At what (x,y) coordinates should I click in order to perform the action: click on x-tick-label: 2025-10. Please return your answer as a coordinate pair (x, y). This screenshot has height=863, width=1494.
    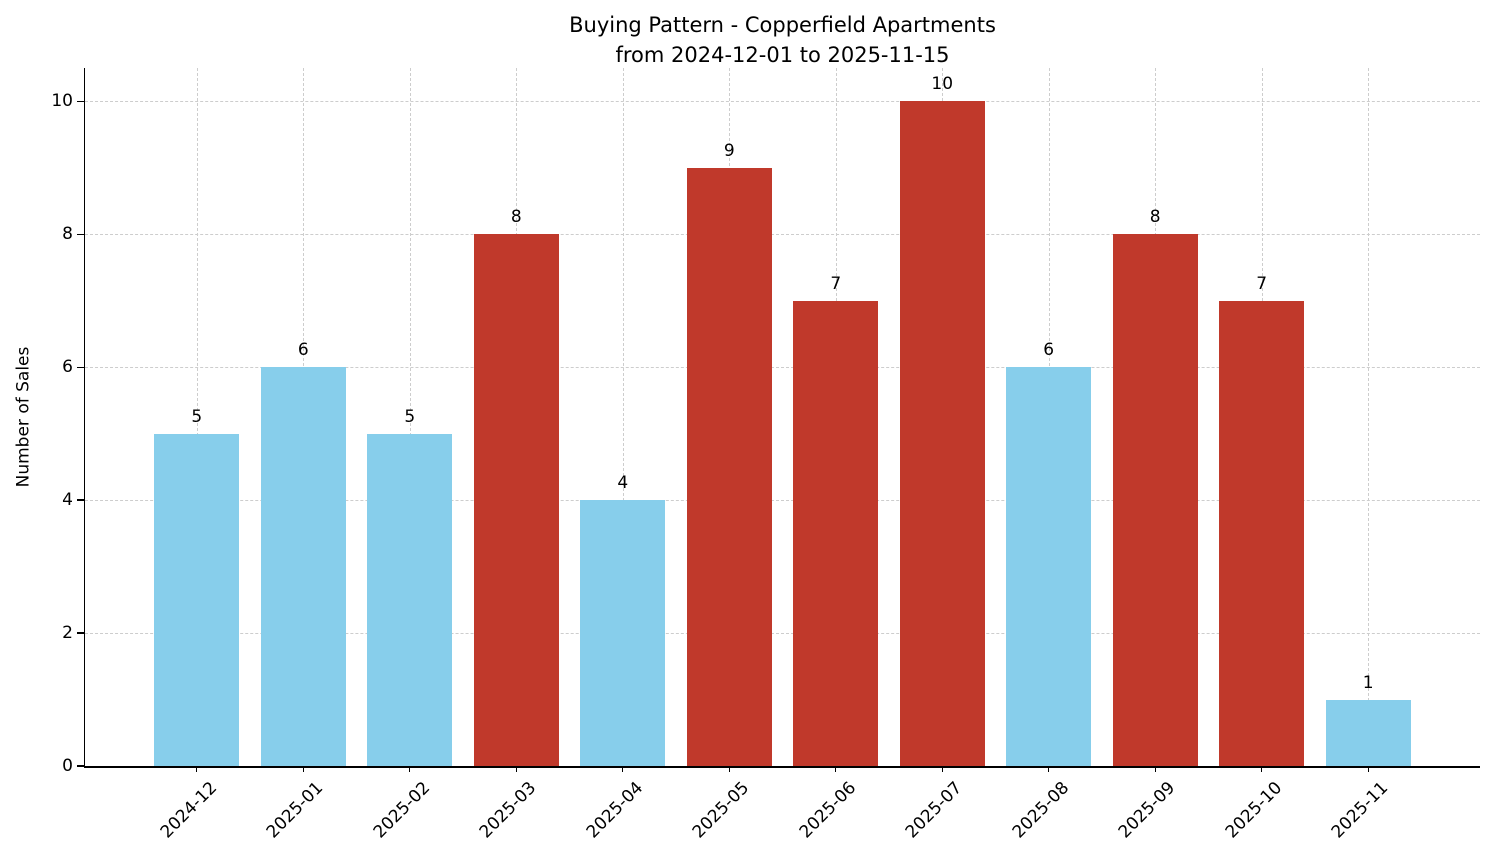
    Looking at the image, I should click on (1253, 810).